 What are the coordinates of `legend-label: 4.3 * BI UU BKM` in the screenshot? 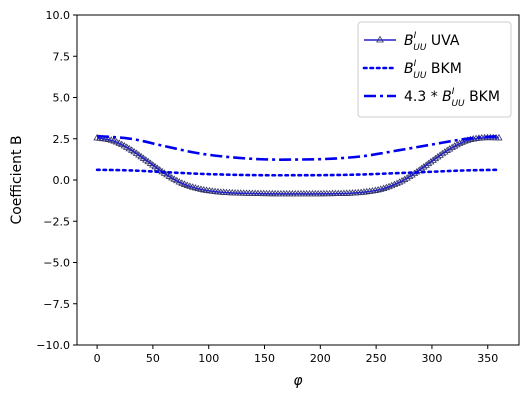 It's located at (452, 98).